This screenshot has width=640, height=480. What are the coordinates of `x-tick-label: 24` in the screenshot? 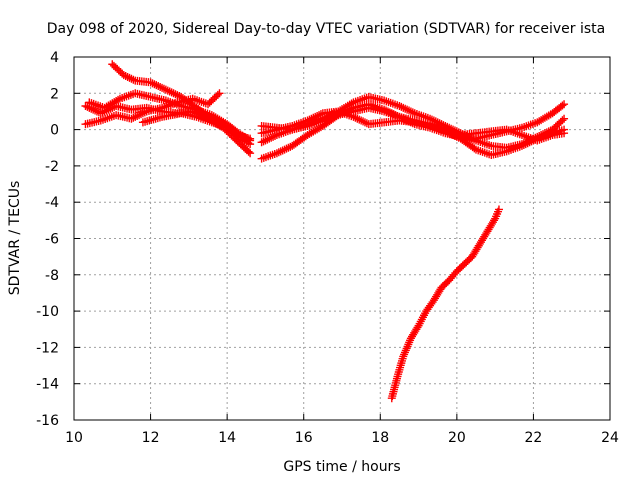 It's located at (610, 438).